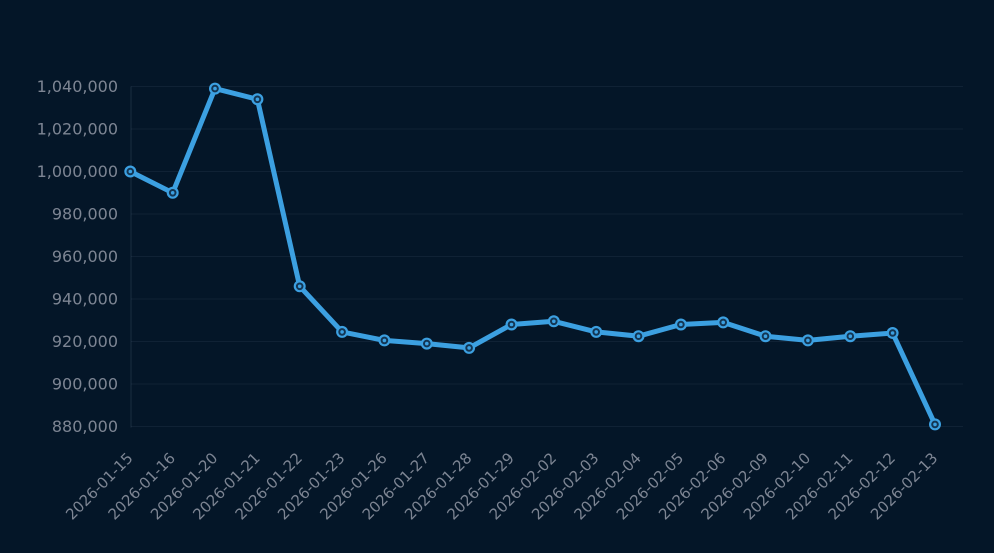  What do you see at coordinates (85, 341) in the screenshot?
I see `y-axis-tick-label: 920,000` at bounding box center [85, 341].